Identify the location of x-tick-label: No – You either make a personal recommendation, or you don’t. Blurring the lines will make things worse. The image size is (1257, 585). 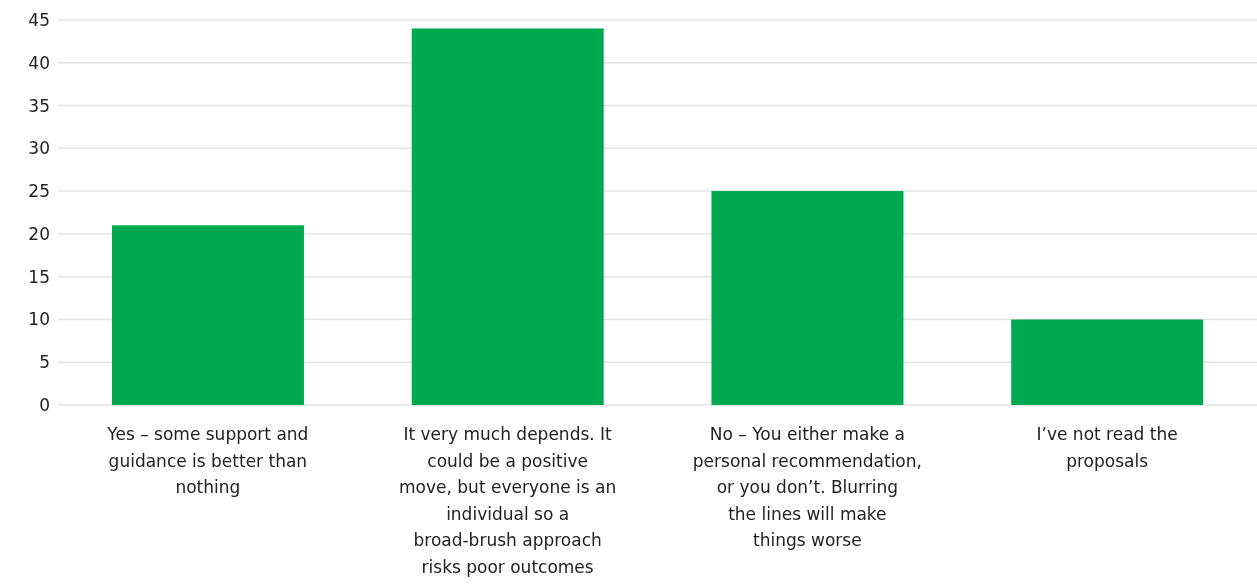
(807, 487).